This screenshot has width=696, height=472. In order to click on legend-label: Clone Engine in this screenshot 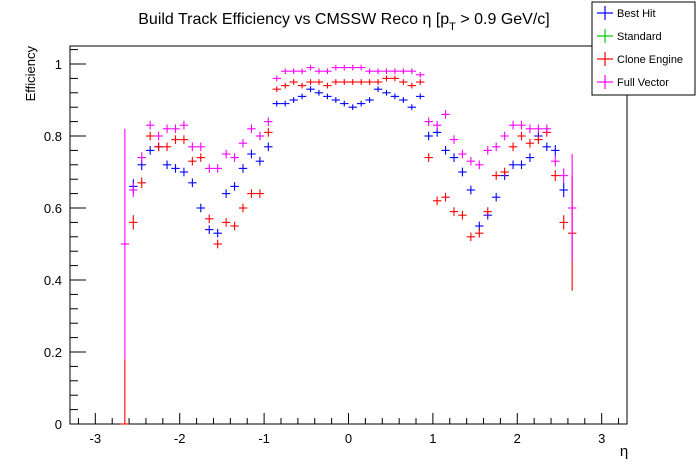, I will do `click(650, 60)`.